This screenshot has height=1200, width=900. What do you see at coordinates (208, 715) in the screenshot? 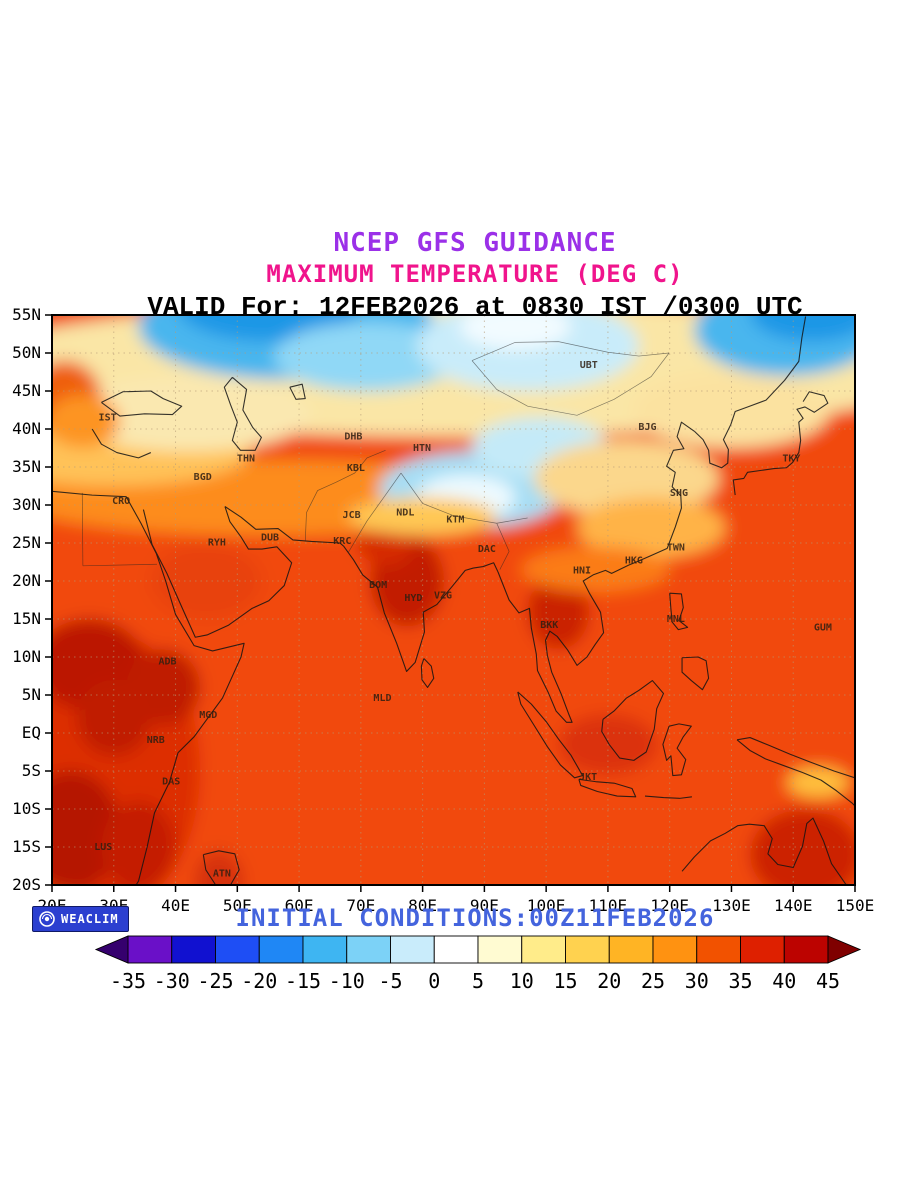
I see `station-label: MGD` at bounding box center [208, 715].